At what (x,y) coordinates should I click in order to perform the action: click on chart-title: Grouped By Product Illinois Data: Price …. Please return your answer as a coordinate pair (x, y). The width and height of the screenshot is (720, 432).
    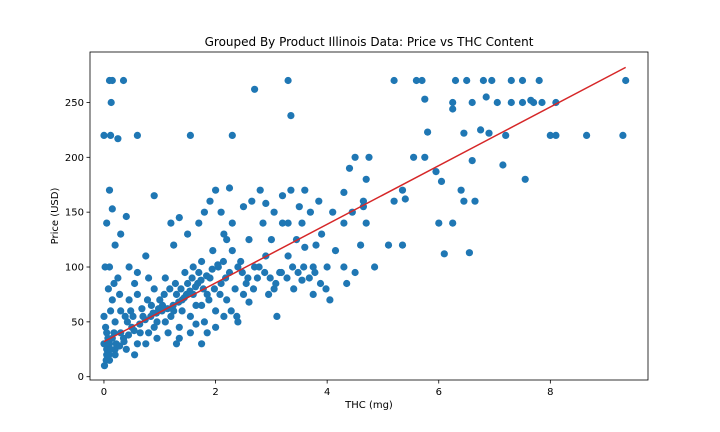
    Looking at the image, I should click on (369, 42).